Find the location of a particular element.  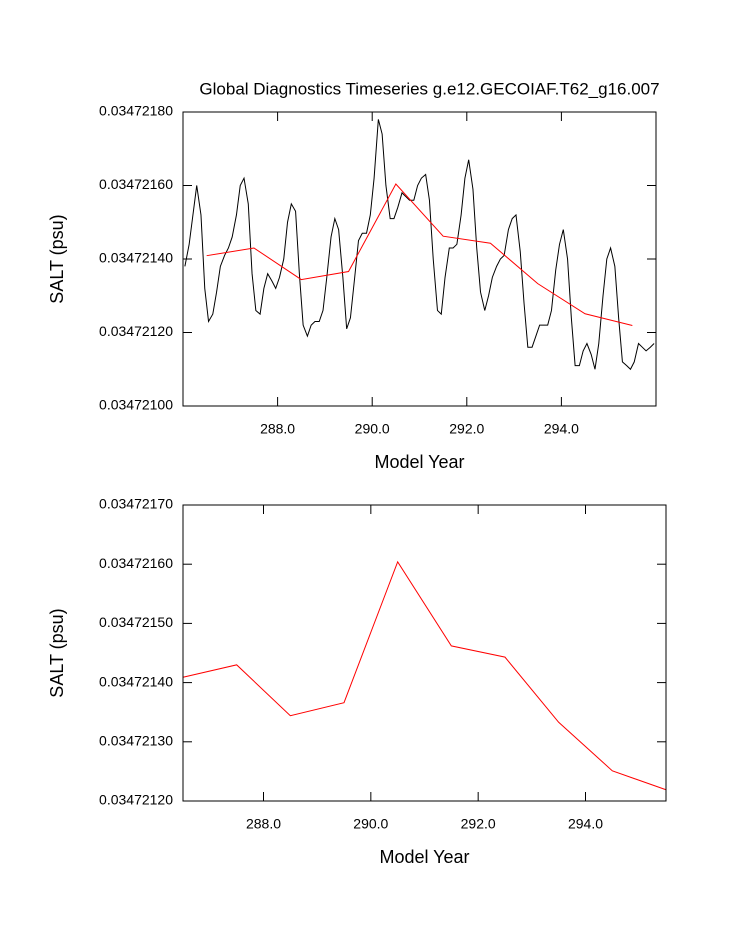

y-tick-label: 0.03472130 is located at coordinates (136, 741).